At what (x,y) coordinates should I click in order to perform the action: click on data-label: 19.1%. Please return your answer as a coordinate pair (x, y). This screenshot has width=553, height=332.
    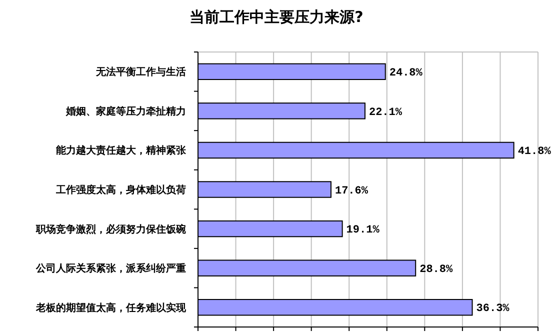
    Looking at the image, I should click on (363, 230).